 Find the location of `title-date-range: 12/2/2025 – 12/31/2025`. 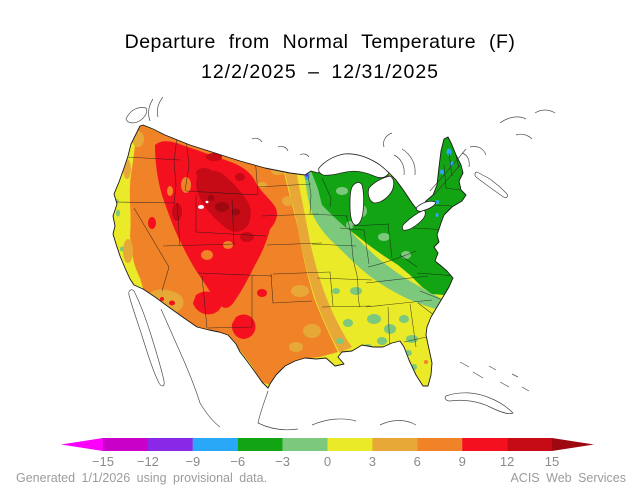

title-date-range: 12/2/2025 – 12/31/2025 is located at coordinates (320, 72).